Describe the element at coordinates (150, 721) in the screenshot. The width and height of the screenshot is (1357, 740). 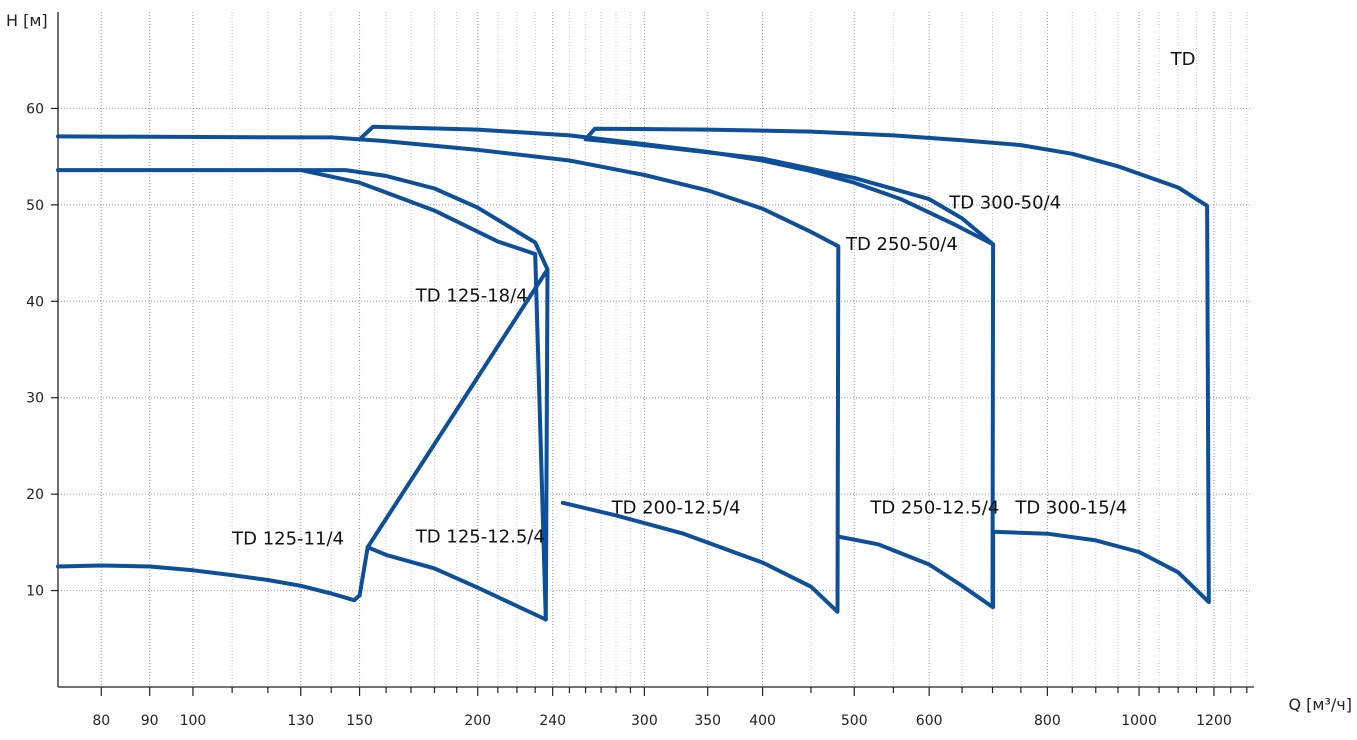
I see `x-tick-label: 90` at that location.